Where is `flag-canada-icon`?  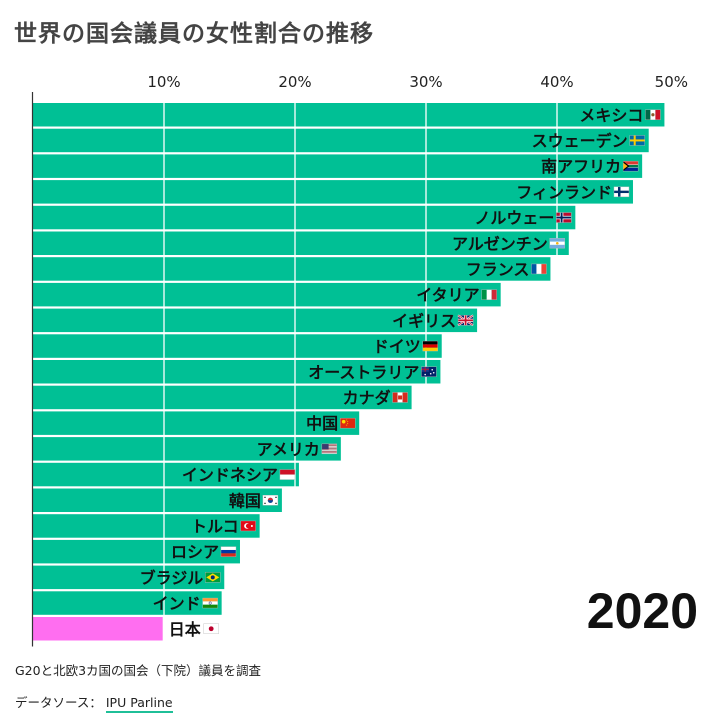 flag-canada-icon is located at coordinates (400, 397).